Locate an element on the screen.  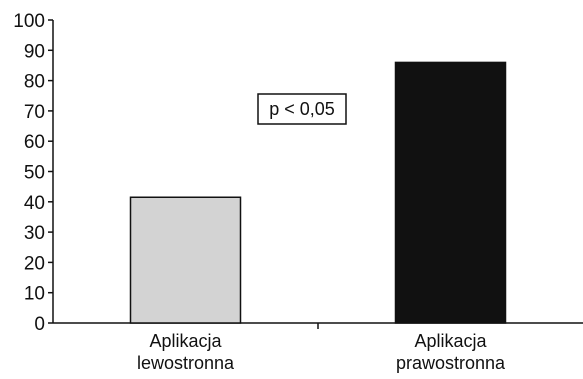
y-axis-ticks: 0 10 20 30 40 50 60 70 80 90 100 is located at coordinates (33, 173).